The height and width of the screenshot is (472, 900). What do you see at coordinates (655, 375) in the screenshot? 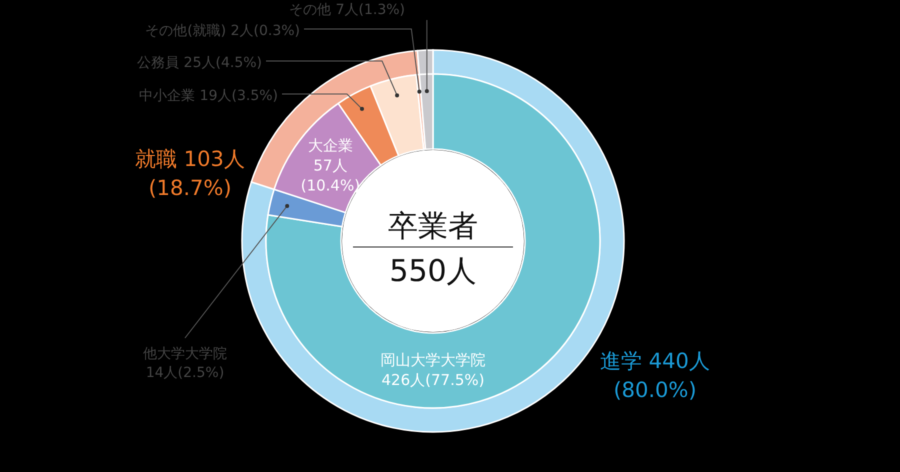
I see `slice-label: 進学 440人(80.0%)` at bounding box center [655, 375].